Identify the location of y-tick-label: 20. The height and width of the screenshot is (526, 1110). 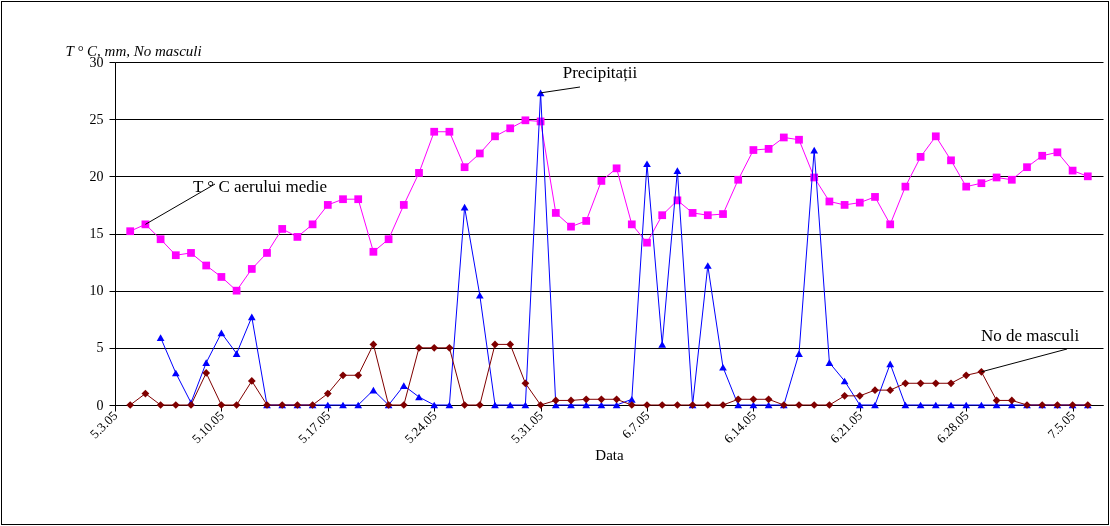
(96, 176).